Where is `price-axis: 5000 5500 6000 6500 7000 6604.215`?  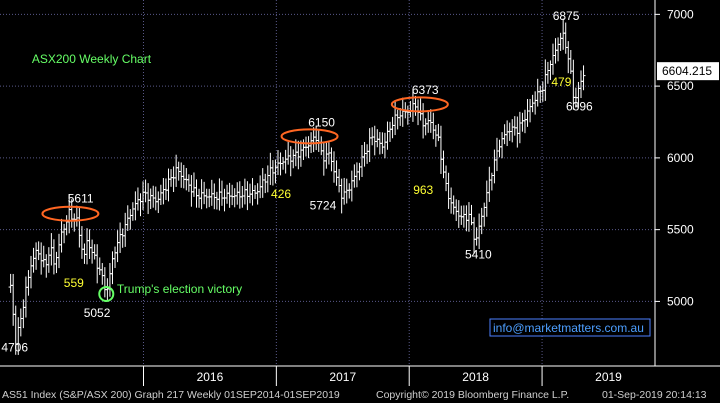 price-axis: 5000 5500 6000 6500 7000 6604.215 is located at coordinates (686, 183).